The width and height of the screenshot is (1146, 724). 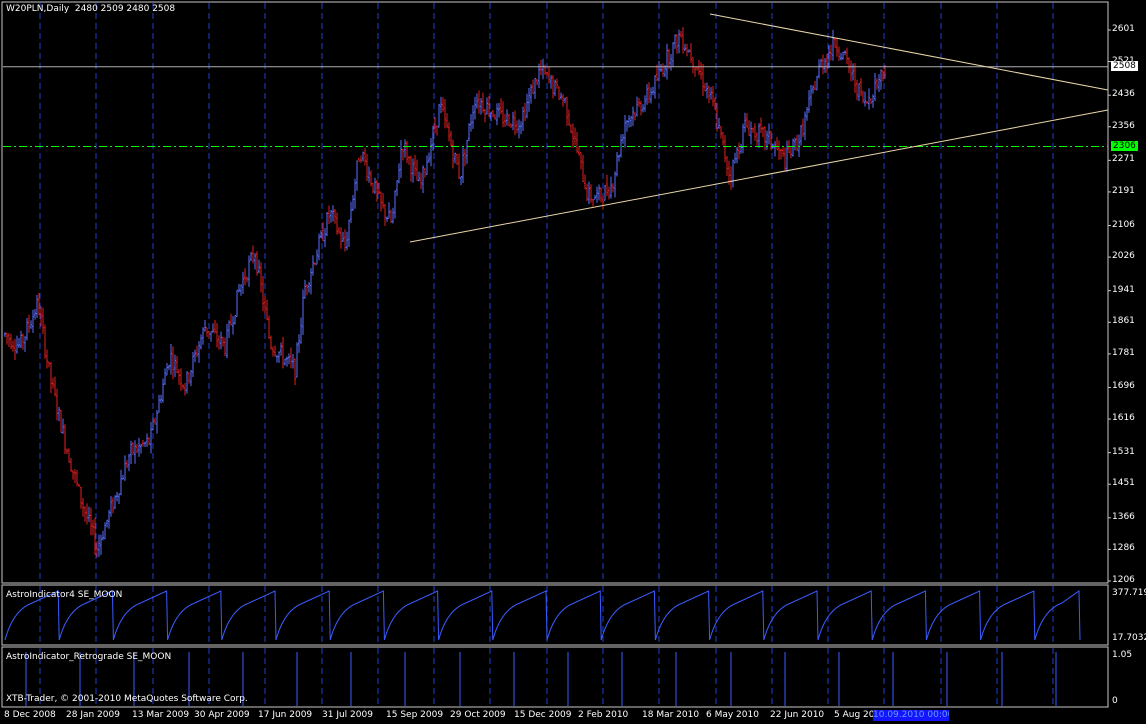 I want to click on indicator2-axis-top: 1.05, so click(x=1122, y=655).